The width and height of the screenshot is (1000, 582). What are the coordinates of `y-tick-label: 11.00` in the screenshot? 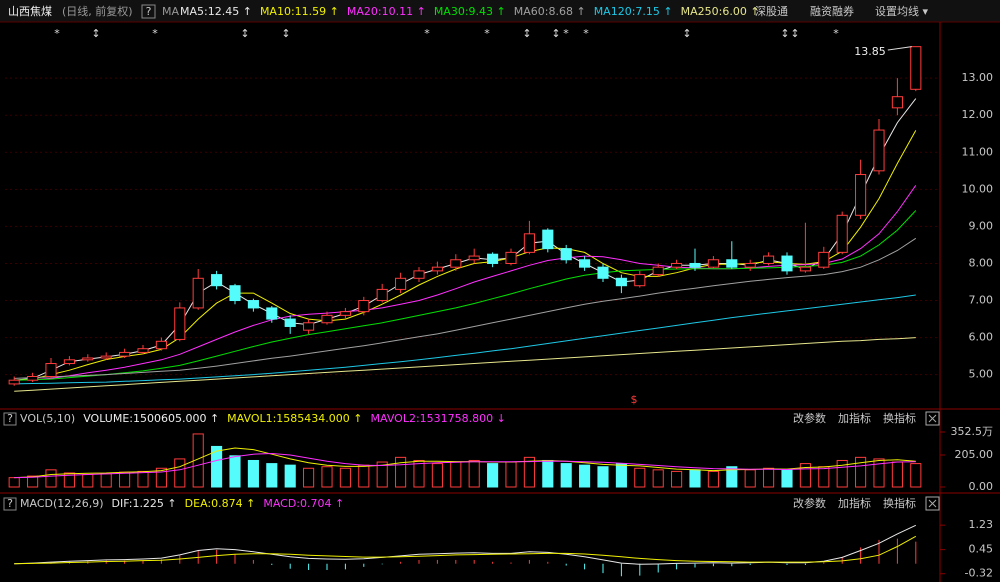 It's located at (978, 151).